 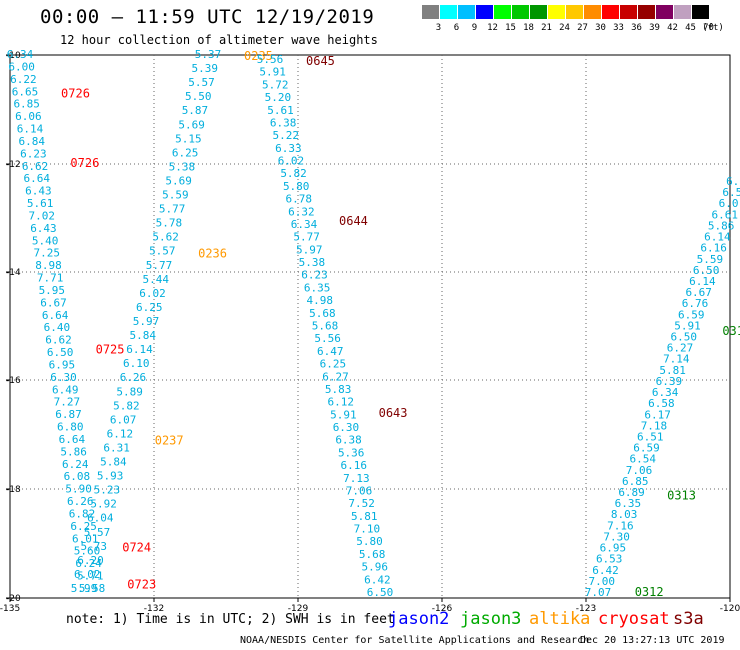 What do you see at coordinates (57, 327) in the screenshot?
I see `wave-height-value: 6.40` at bounding box center [57, 327].